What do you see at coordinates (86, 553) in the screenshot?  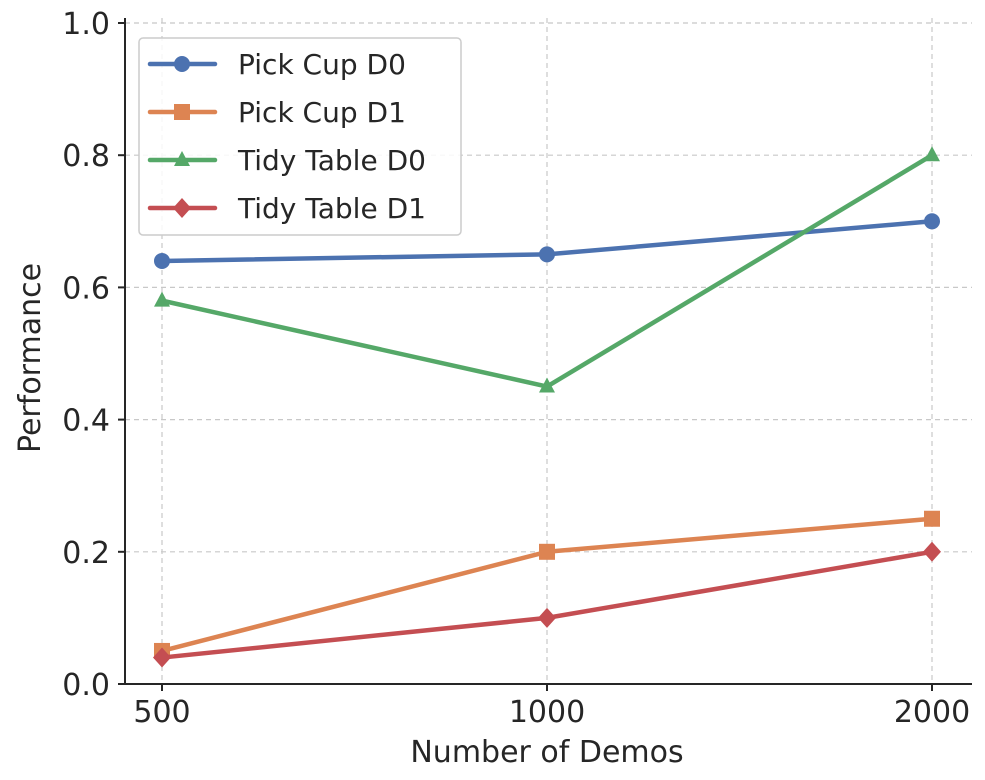 I see `y-tick-label: 0.2` at bounding box center [86, 553].